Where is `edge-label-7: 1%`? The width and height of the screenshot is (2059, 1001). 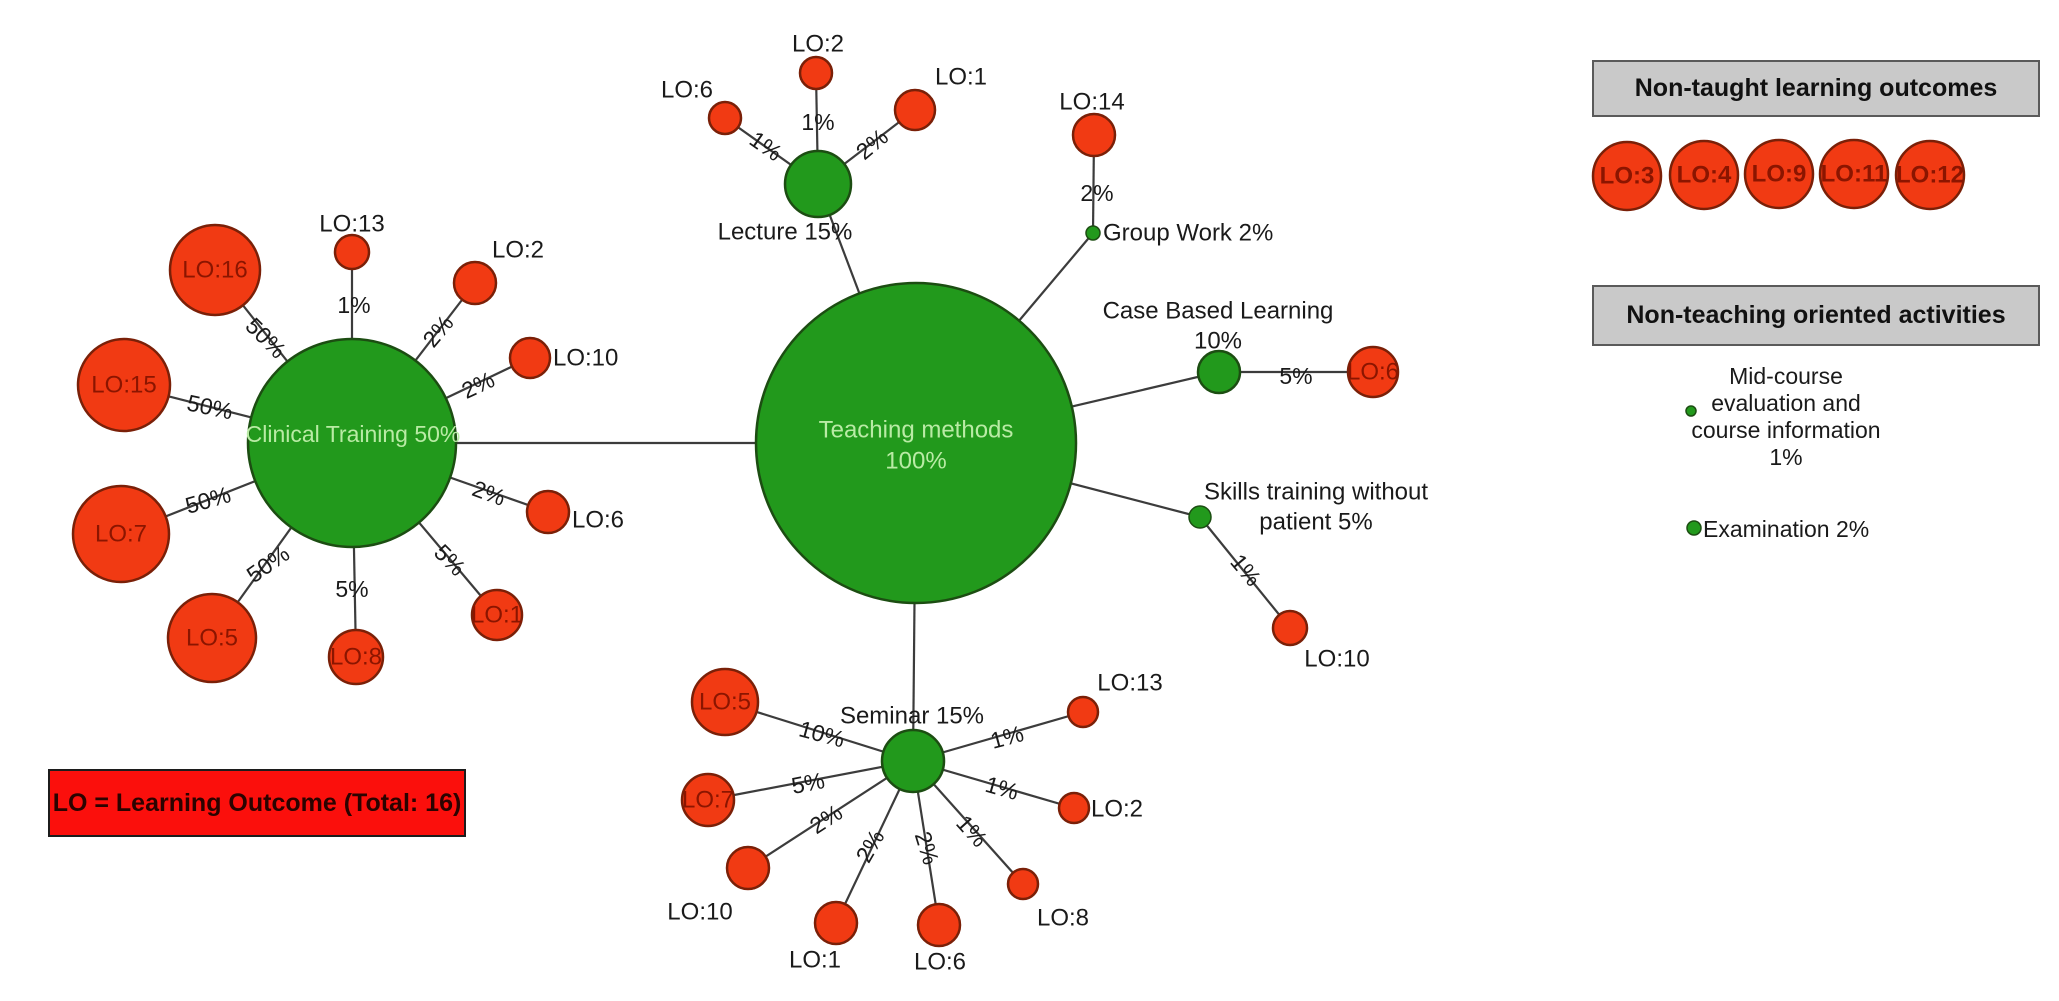 edge-label-7: 1% is located at coordinates (353, 305).